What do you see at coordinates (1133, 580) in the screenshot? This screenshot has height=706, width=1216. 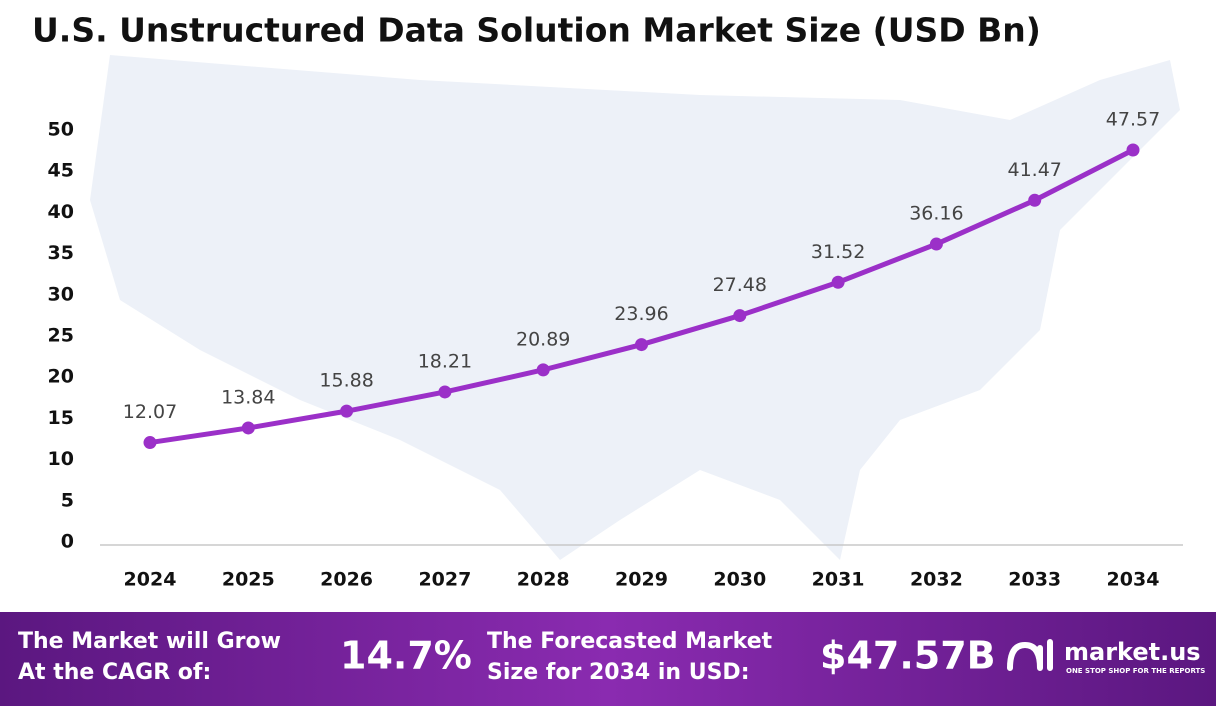 I see `x-tick-label: 2034` at bounding box center [1133, 580].